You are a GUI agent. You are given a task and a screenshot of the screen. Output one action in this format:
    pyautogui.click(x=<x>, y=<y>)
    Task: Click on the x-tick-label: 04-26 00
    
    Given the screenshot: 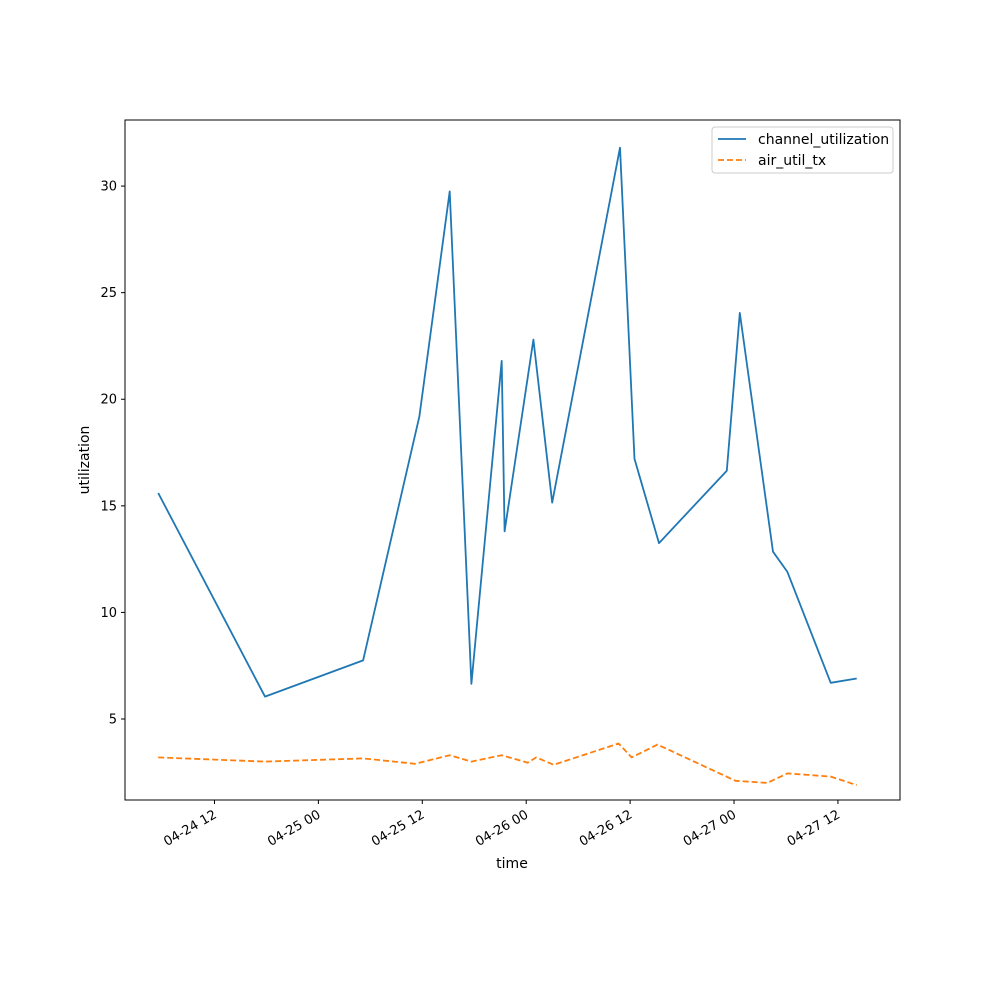 What is the action you would take?
    pyautogui.click(x=502, y=828)
    